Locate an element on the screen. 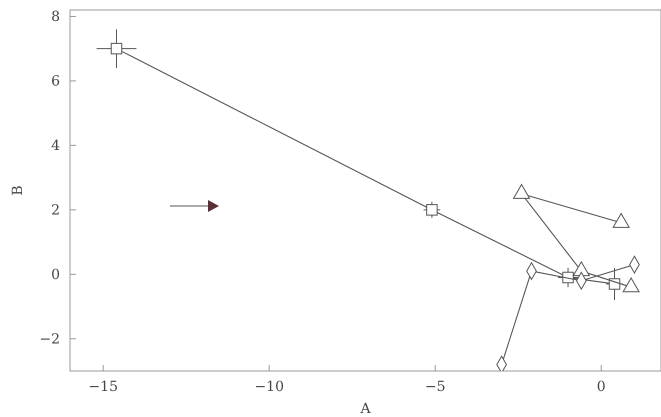 Image resolution: width=661 pixels, height=417 pixels. y-tick-label: −2 is located at coordinates (49, 339).